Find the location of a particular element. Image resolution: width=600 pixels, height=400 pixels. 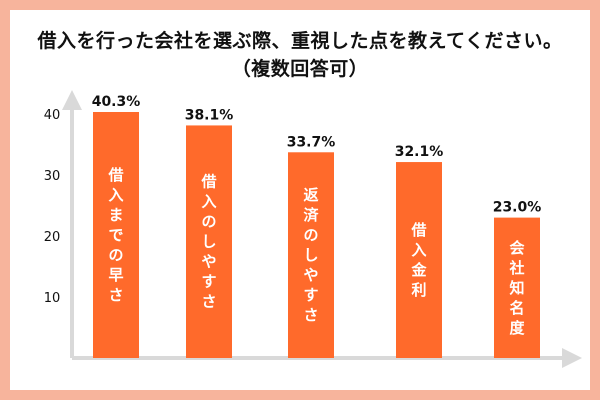

chart-subtitle: （複数回答可） is located at coordinates (300, 69).